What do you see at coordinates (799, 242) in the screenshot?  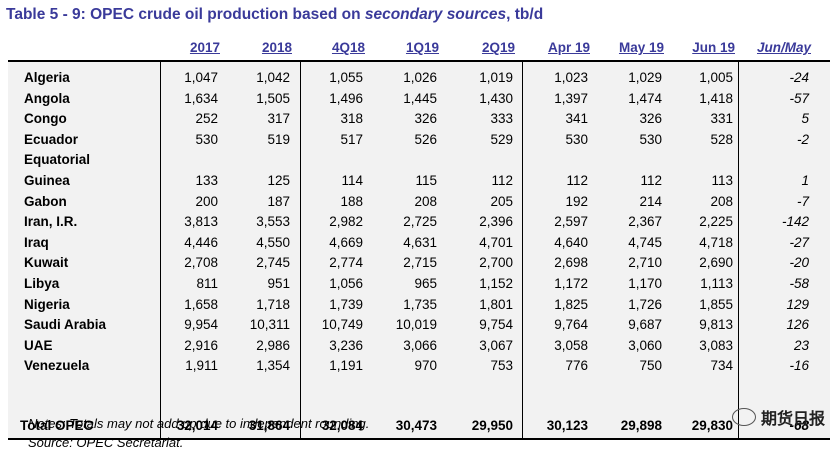 I see `table-cell: -27` at bounding box center [799, 242].